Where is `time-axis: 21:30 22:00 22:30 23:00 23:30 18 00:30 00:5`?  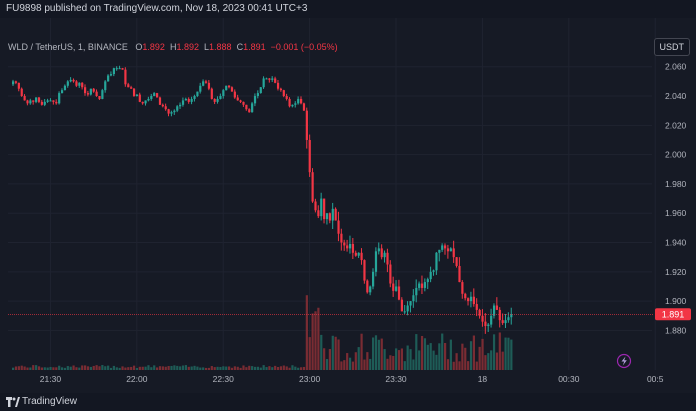
time-axis: 21:30 22:00 22:30 23:00 23:30 18 00:30 00:5 is located at coordinates (352, 379).